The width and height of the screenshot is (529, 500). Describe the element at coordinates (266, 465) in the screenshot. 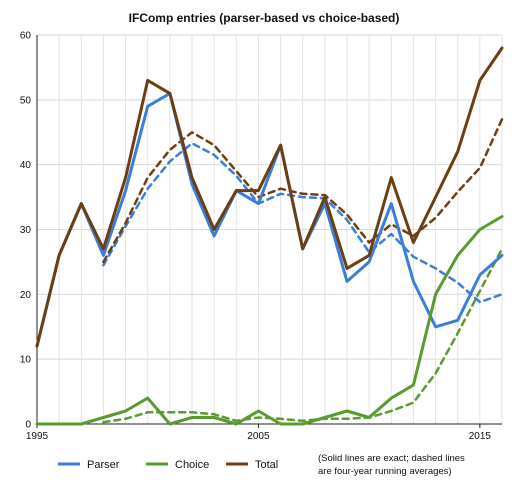

I see `legend-label-total: Total` at that location.